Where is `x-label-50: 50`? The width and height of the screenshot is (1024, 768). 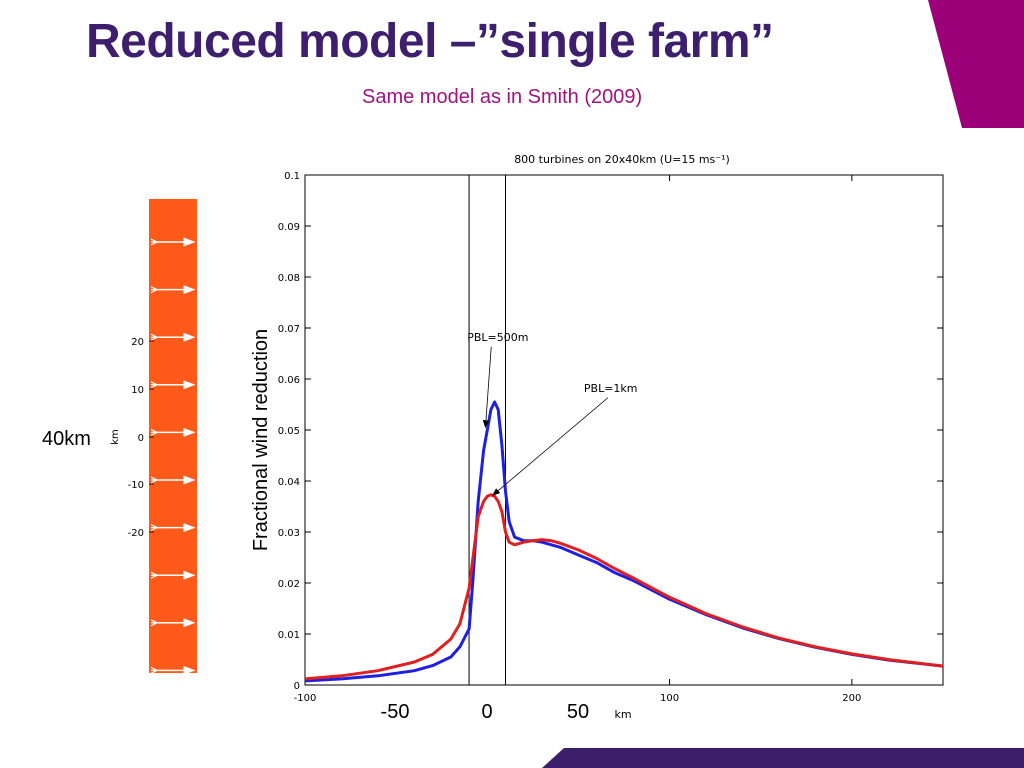
x-label-50: 50 is located at coordinates (578, 712).